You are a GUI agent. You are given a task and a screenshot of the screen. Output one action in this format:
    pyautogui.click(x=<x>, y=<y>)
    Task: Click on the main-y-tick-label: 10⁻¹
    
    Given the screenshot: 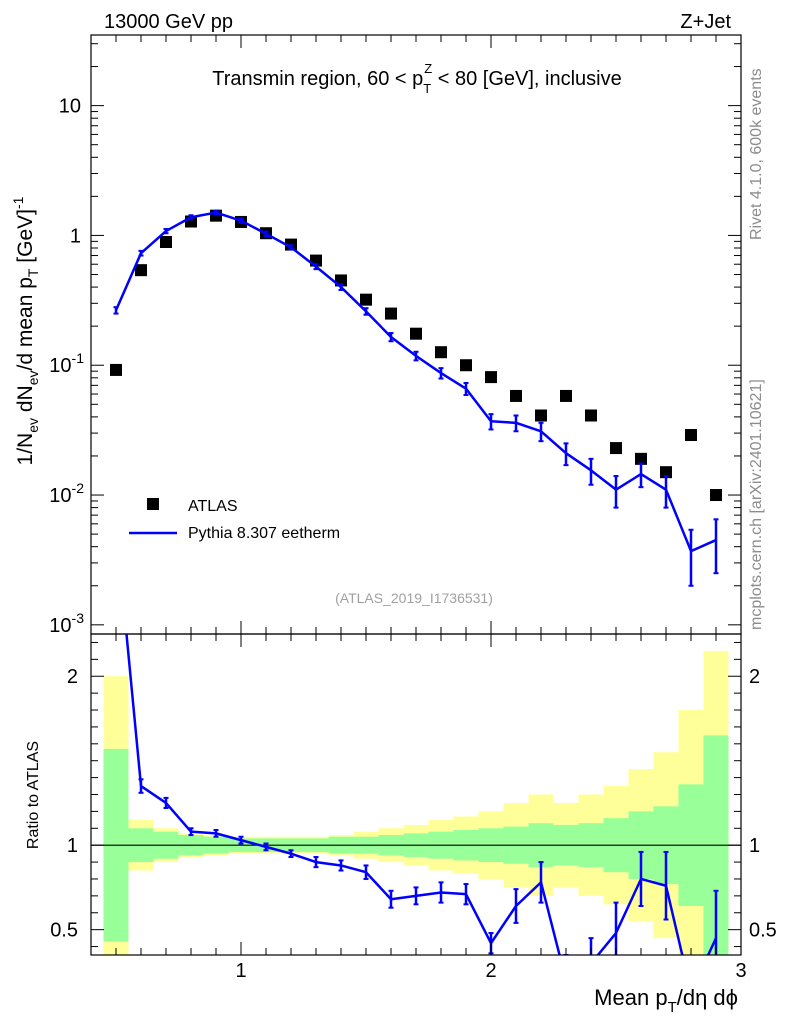 What is the action you would take?
    pyautogui.click(x=66, y=363)
    